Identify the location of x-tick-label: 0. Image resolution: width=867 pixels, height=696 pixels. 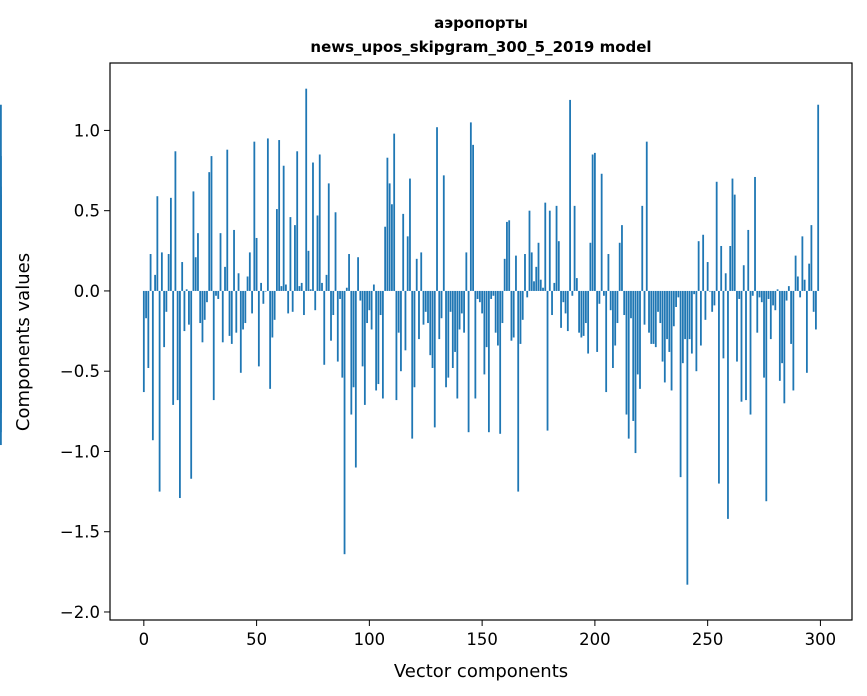
(144, 639).